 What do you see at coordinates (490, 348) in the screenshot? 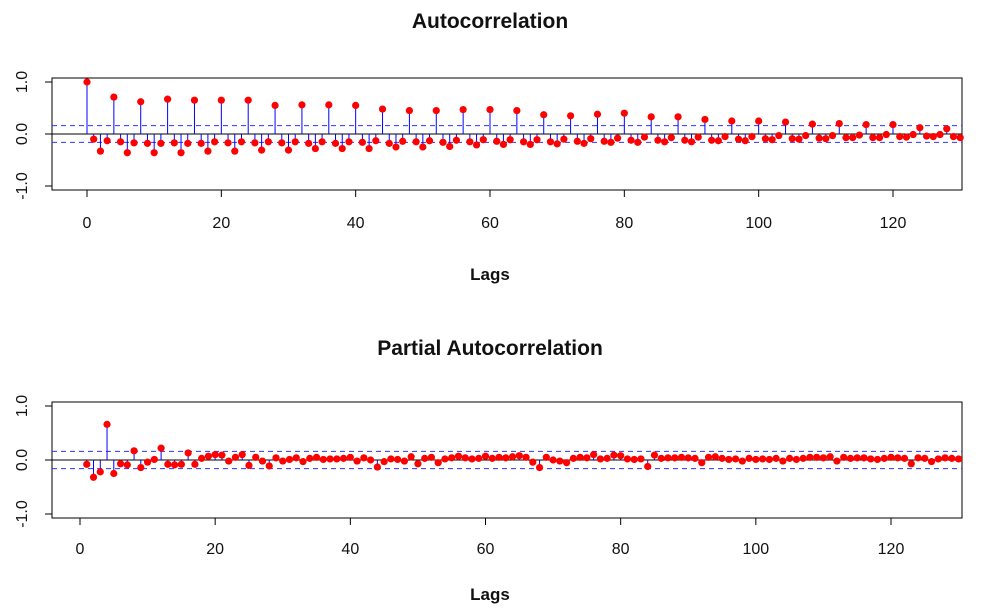
I see `pacf-title: Partial Autocorrelation` at bounding box center [490, 348].